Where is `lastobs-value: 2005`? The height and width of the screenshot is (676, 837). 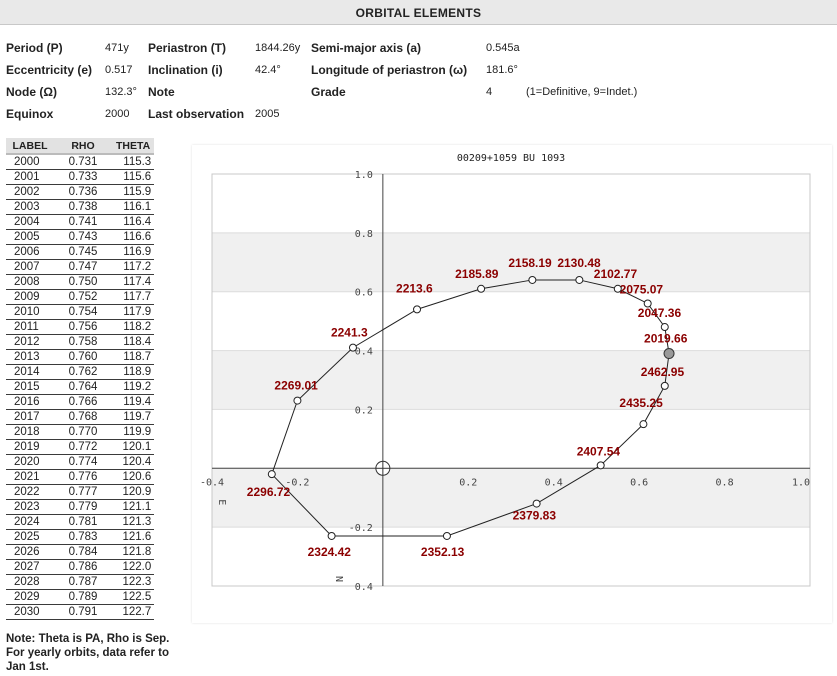
lastobs-value: 2005 is located at coordinates (267, 114).